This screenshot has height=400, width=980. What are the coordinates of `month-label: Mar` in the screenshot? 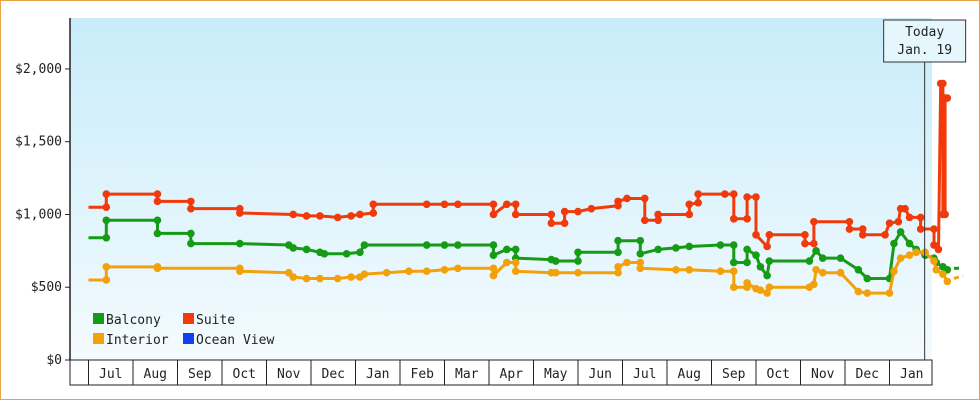 It's located at (467, 374).